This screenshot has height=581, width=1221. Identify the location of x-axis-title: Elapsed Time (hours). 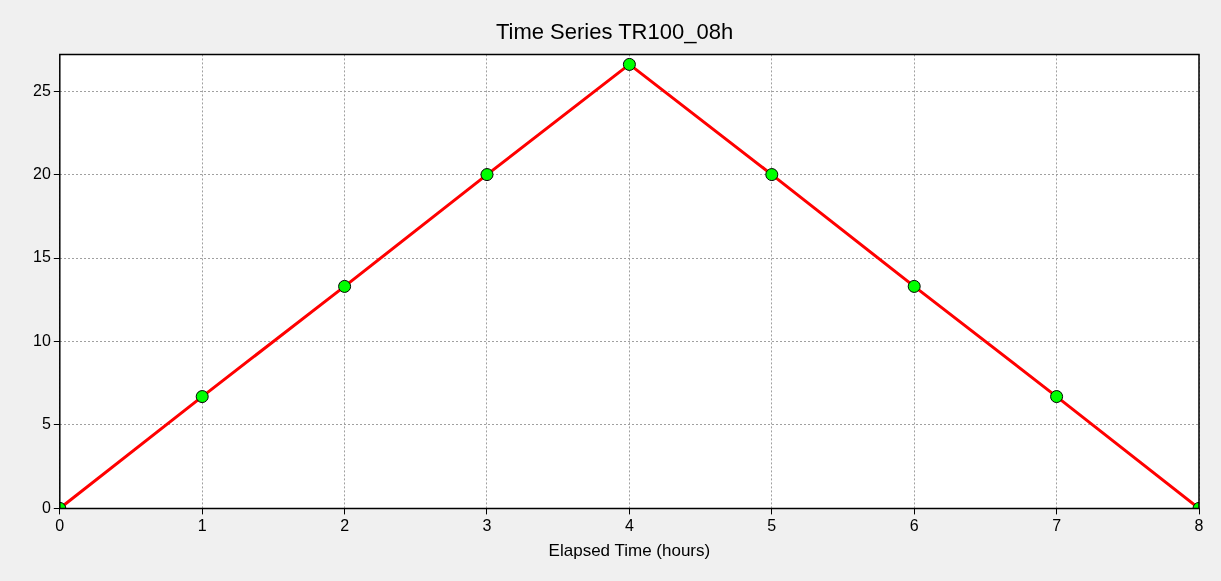
(629, 551).